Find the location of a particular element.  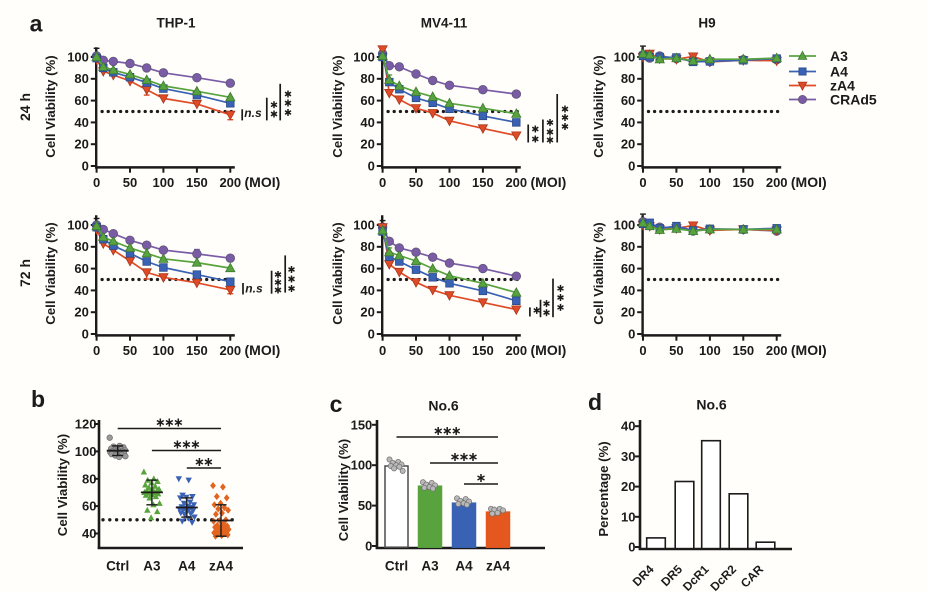

svg-text: 24 h is located at coordinates (25, 107).